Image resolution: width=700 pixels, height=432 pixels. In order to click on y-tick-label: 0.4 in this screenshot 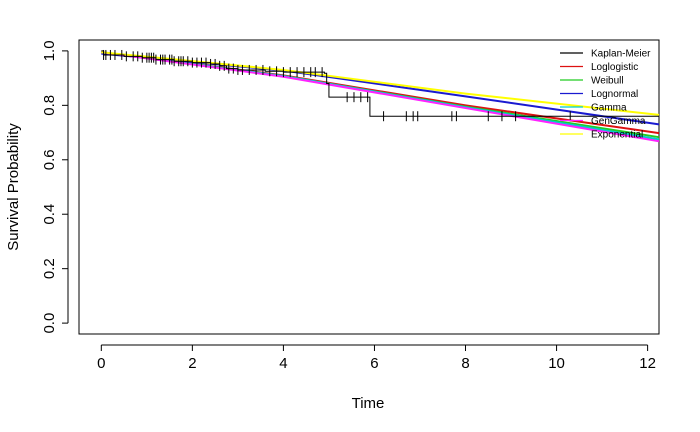, I will do `click(49, 214)`.